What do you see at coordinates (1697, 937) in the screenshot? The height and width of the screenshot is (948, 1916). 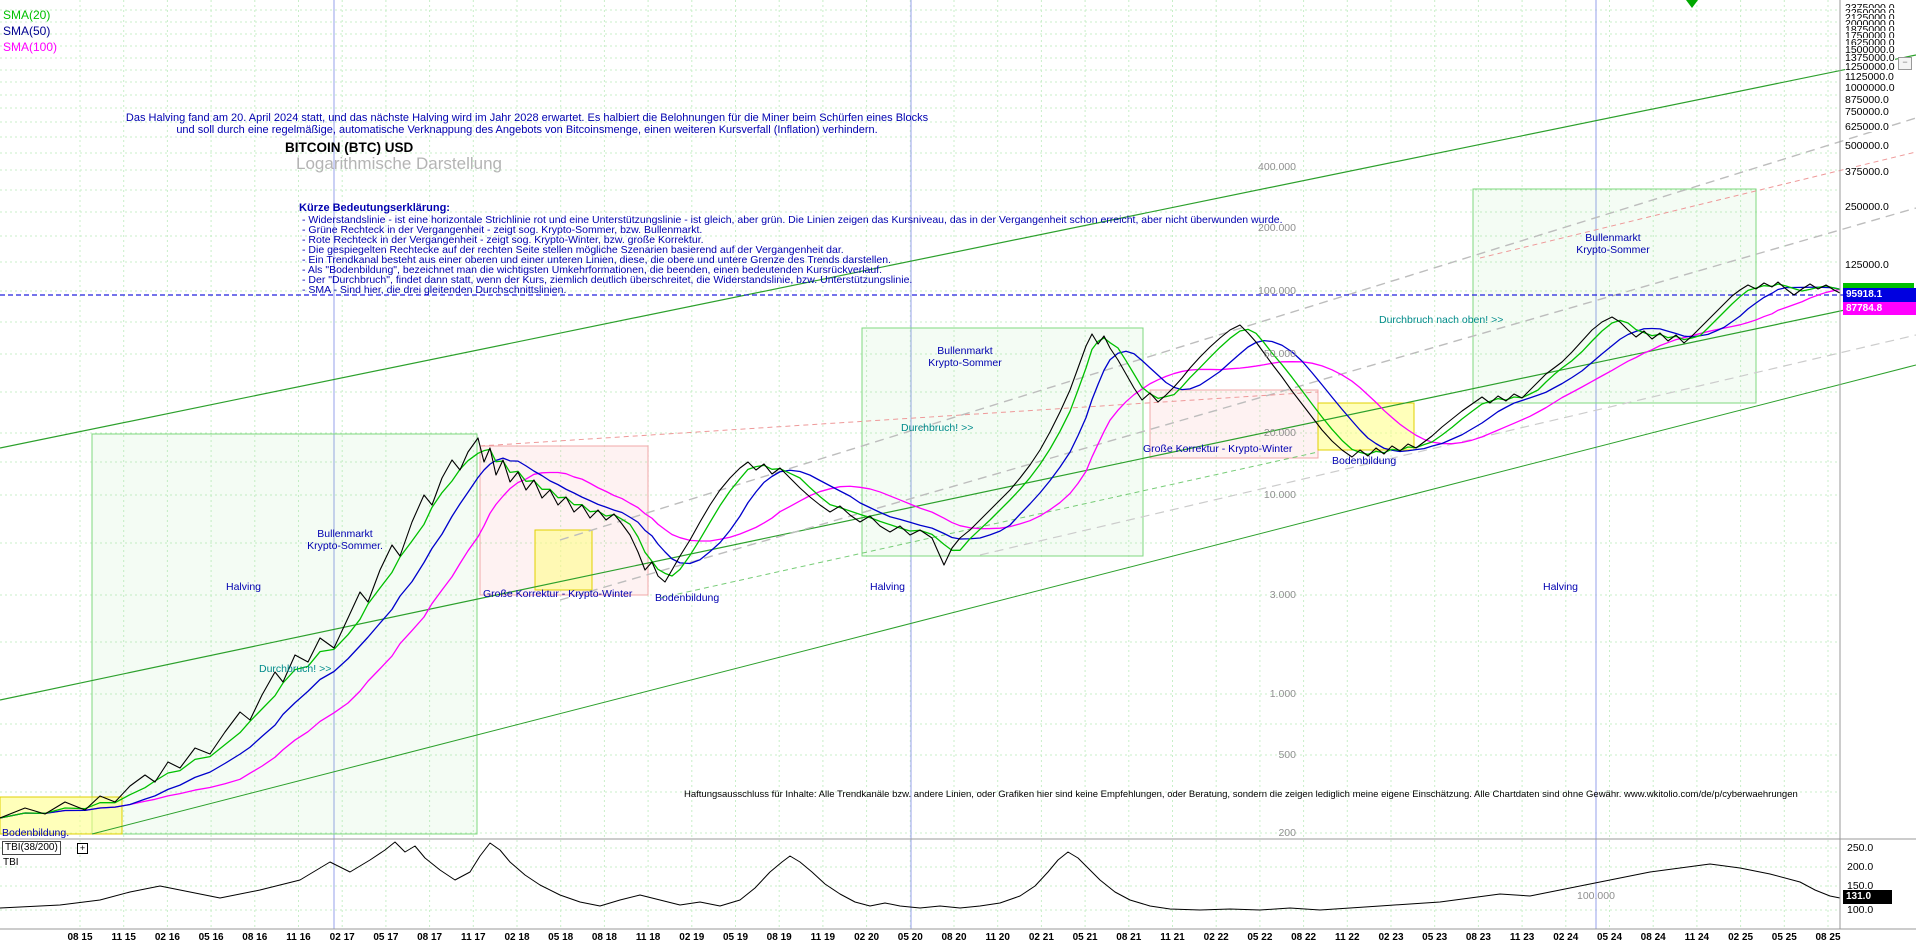 I see `date-axis-label: 11 24` at bounding box center [1697, 937].